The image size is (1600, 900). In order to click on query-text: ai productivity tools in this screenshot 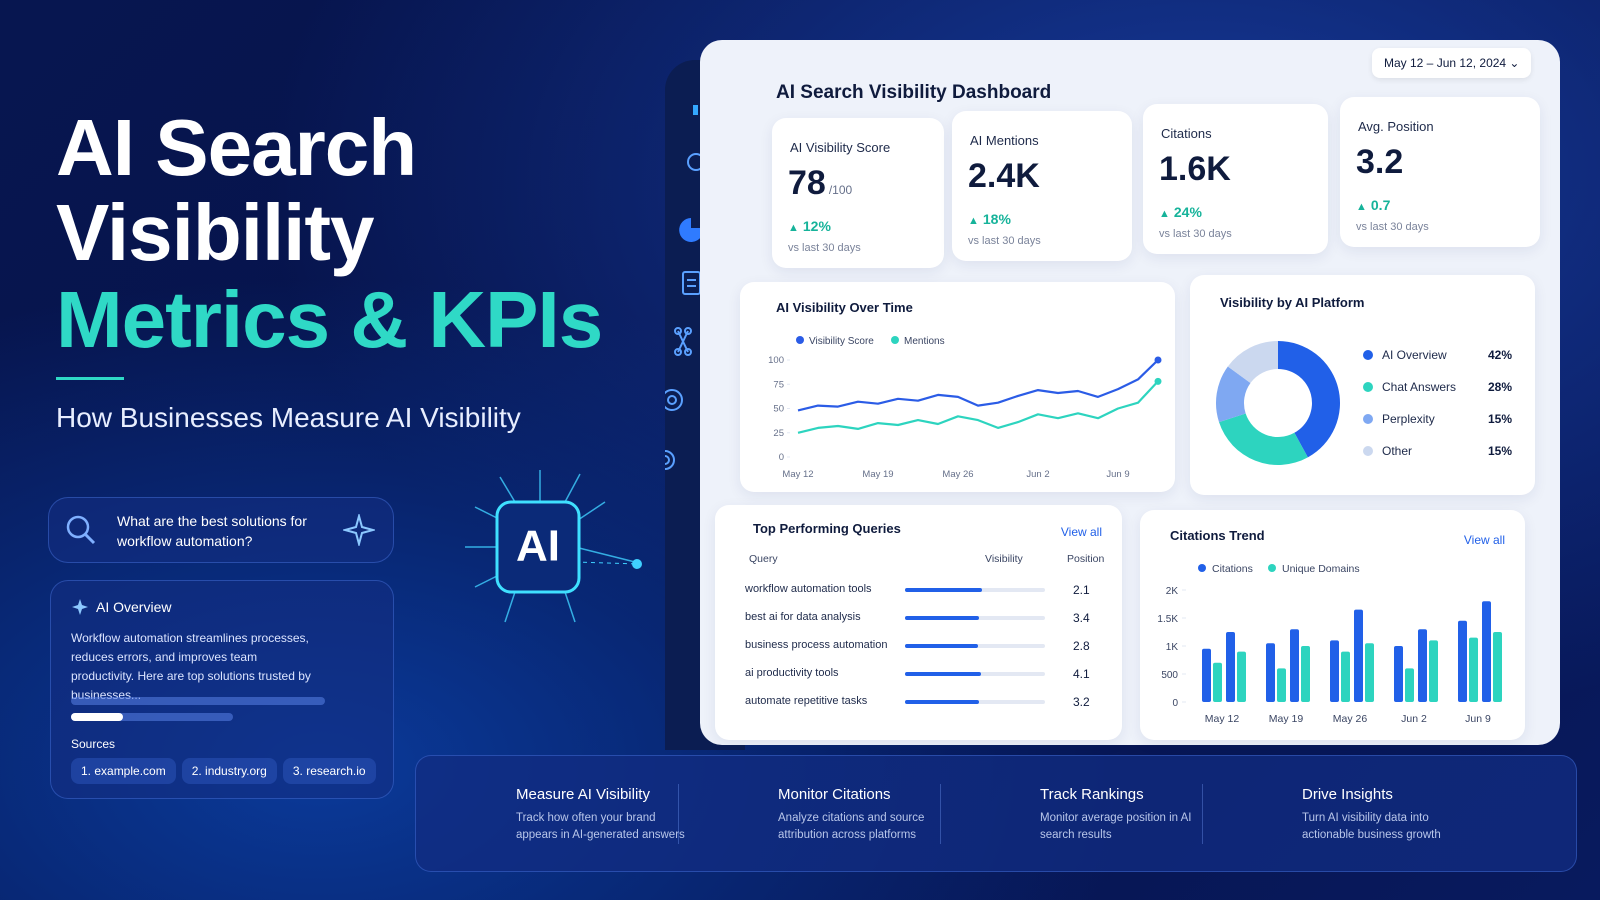, I will do `click(792, 673)`.